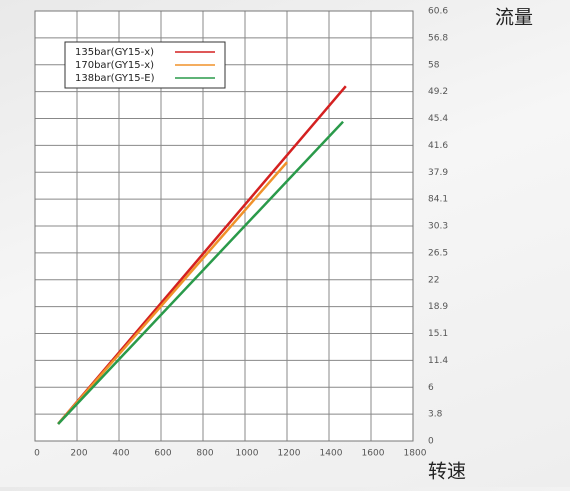  What do you see at coordinates (247, 454) in the screenshot?
I see `x-tick-label: 1000` at bounding box center [247, 454].